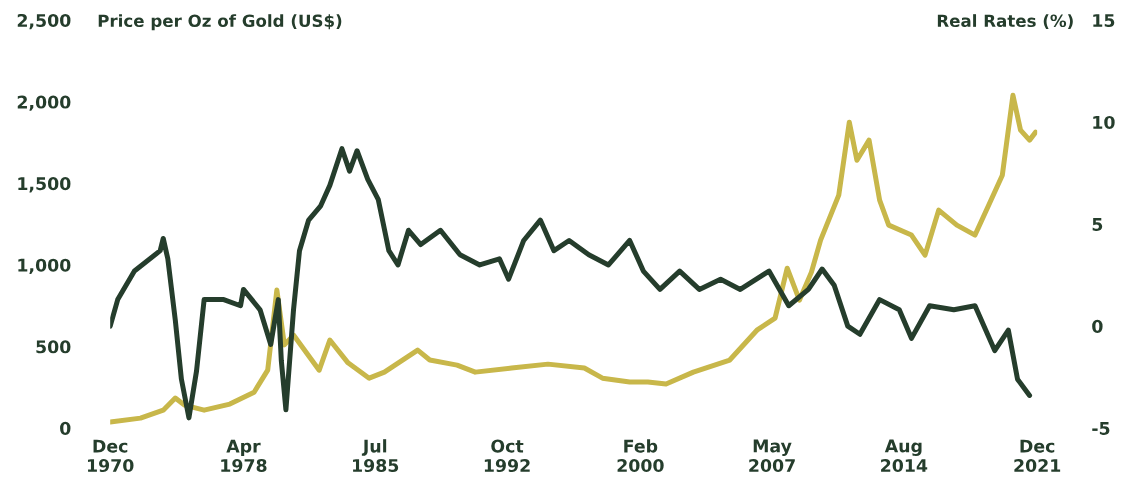 The width and height of the screenshot is (1136, 481). What do you see at coordinates (44, 266) in the screenshot?
I see `y-tick-label: 1,000` at bounding box center [44, 266].